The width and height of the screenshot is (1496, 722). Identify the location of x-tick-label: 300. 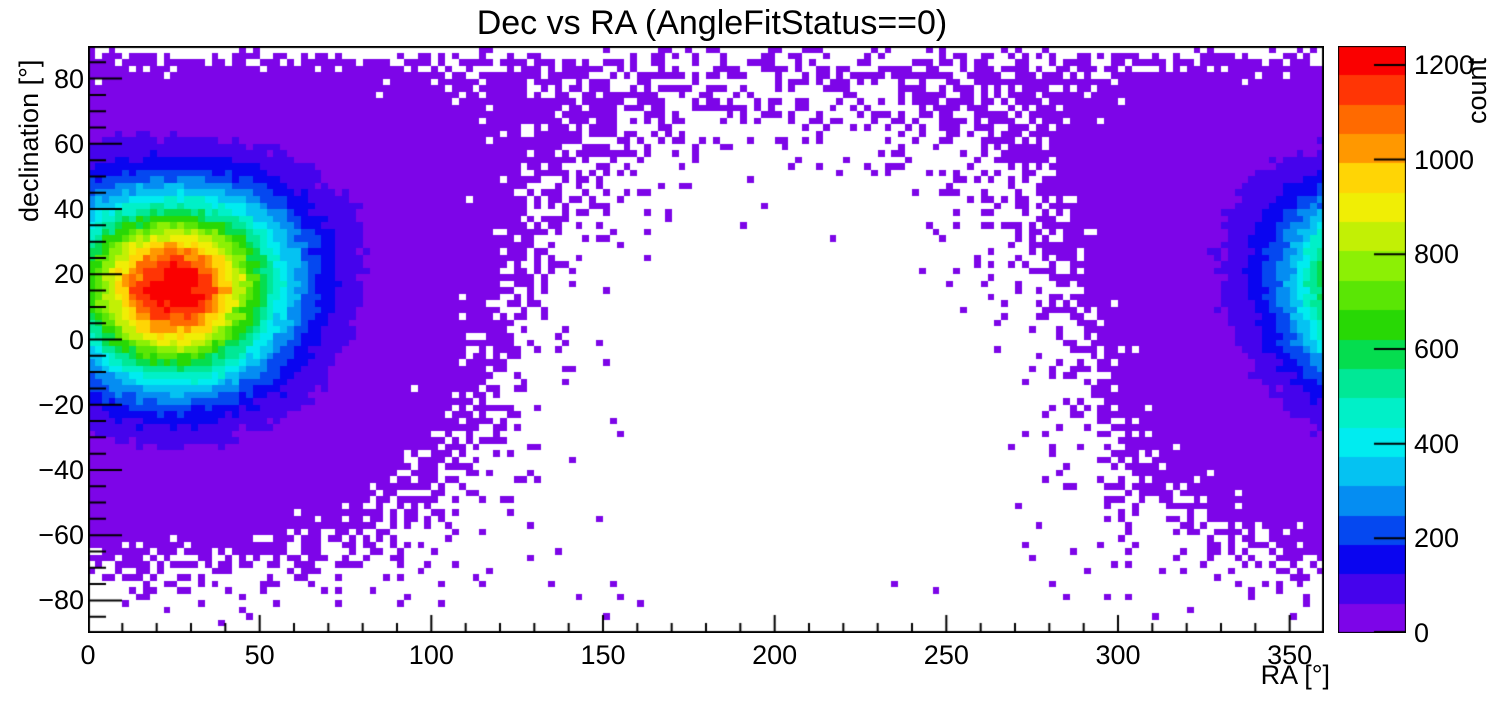
(1118, 655).